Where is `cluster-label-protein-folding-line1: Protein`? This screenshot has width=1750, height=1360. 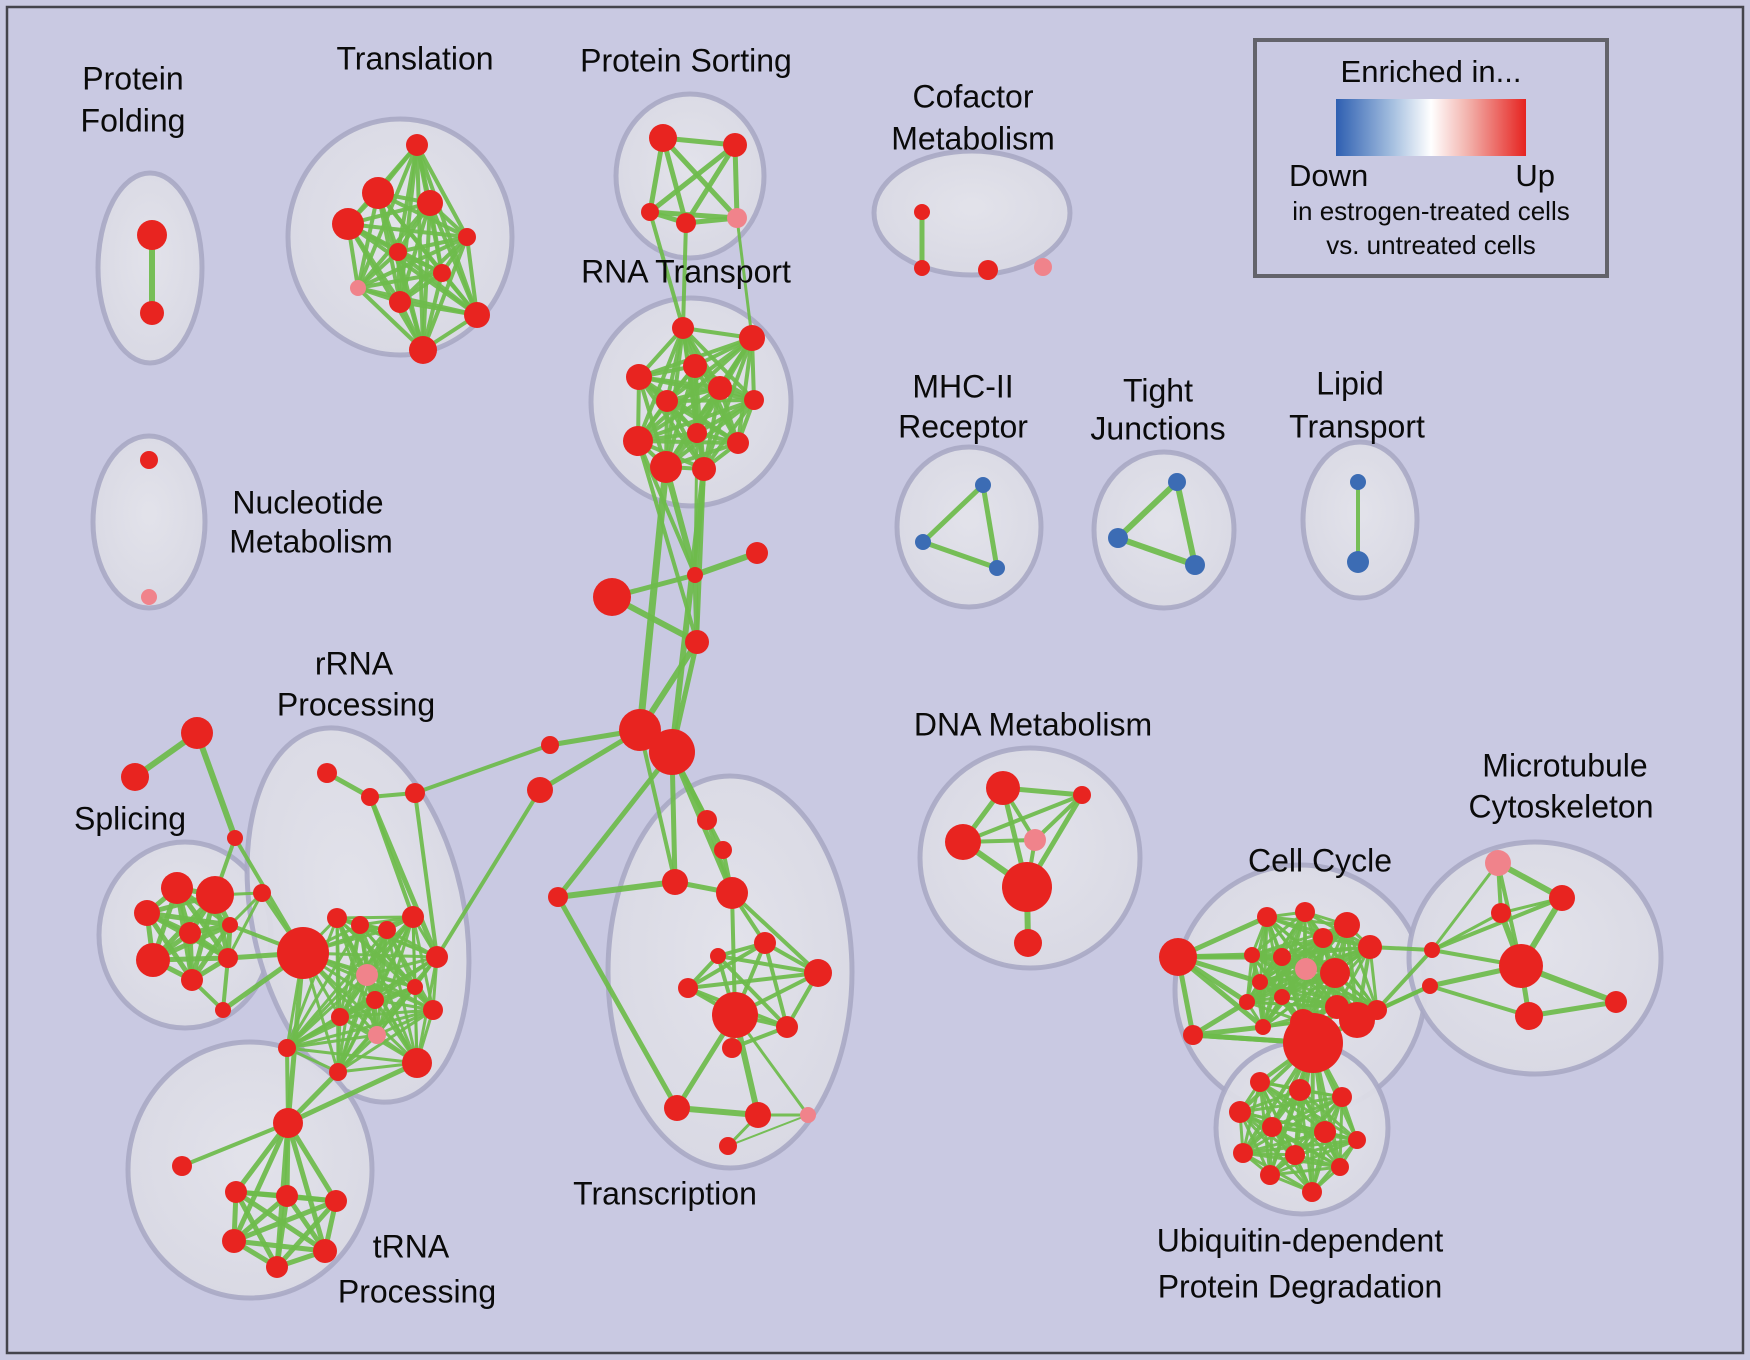 cluster-label-protein-folding-line1: Protein is located at coordinates (132, 78).